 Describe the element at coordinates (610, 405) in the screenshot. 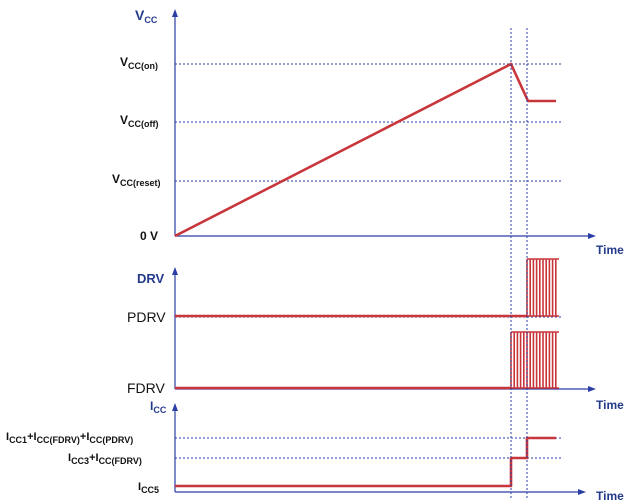

I see `drv-time-label: Time` at that location.